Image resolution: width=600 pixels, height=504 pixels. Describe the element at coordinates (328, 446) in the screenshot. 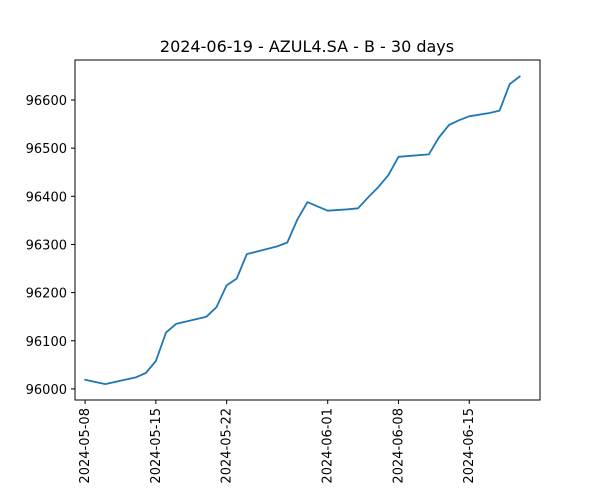

I see `x-tick-label: 2024-06-01` at that location.